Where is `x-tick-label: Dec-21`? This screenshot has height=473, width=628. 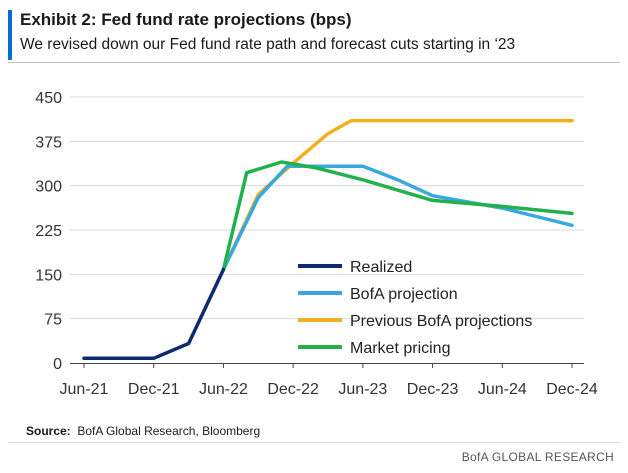
x-tick-label: Dec-21 is located at coordinates (154, 389).